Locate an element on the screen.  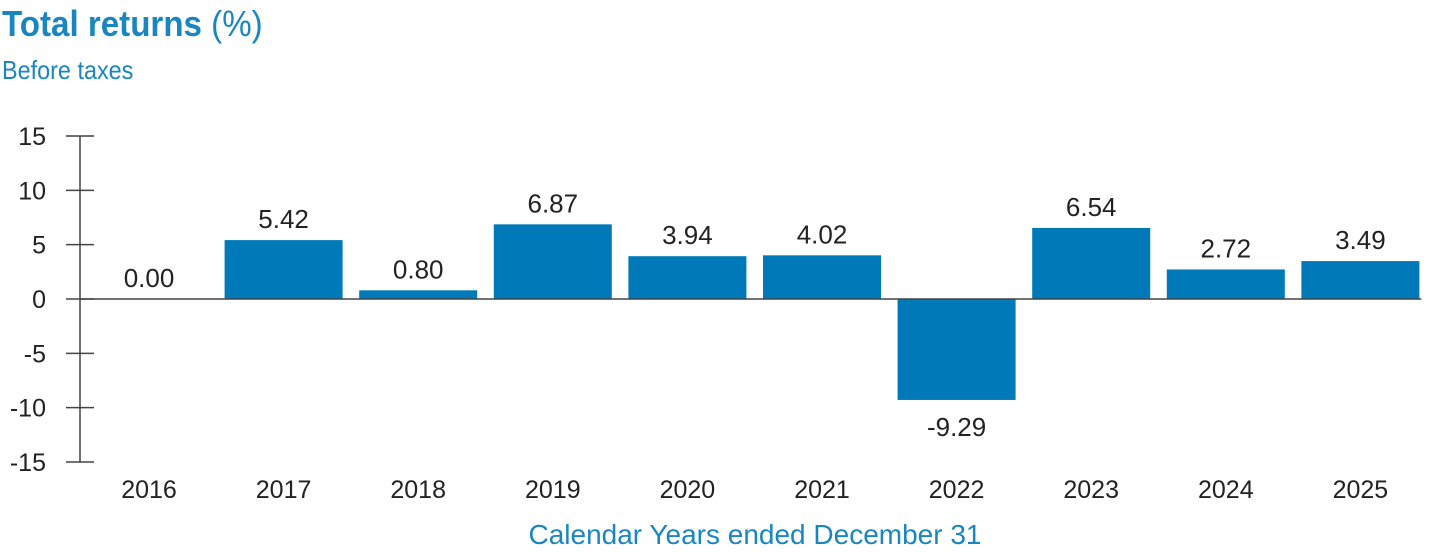
data-label: 6.54 is located at coordinates (1091, 207).